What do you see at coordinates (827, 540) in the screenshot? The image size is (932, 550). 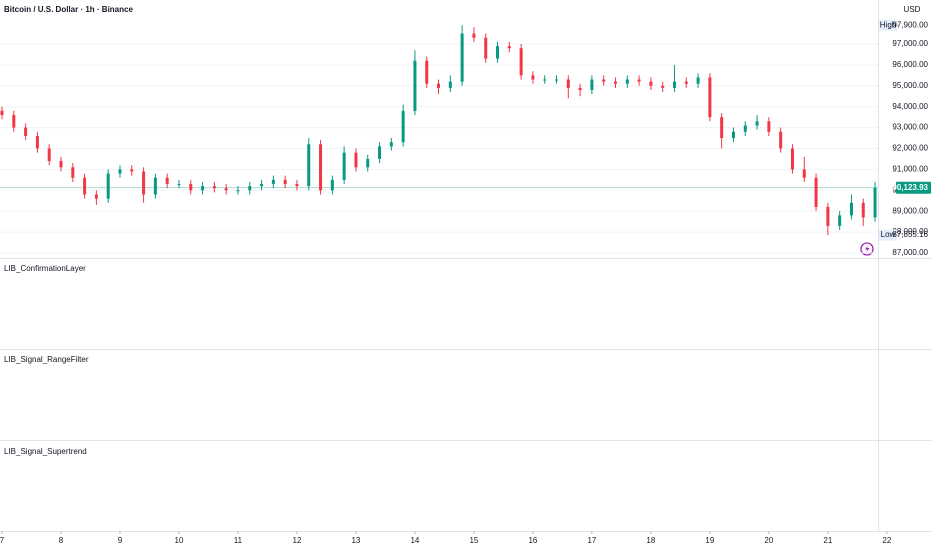 I see `x-tick-label: 21` at bounding box center [827, 540].